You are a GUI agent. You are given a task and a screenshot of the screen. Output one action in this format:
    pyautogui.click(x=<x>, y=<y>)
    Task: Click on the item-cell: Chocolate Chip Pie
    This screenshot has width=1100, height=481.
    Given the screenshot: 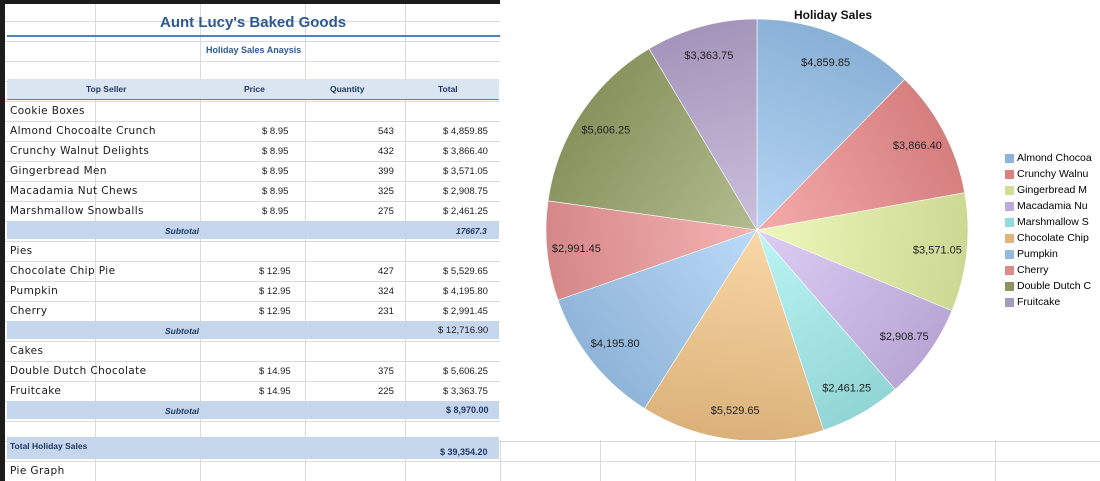 What is the action you would take?
    pyautogui.click(x=63, y=271)
    